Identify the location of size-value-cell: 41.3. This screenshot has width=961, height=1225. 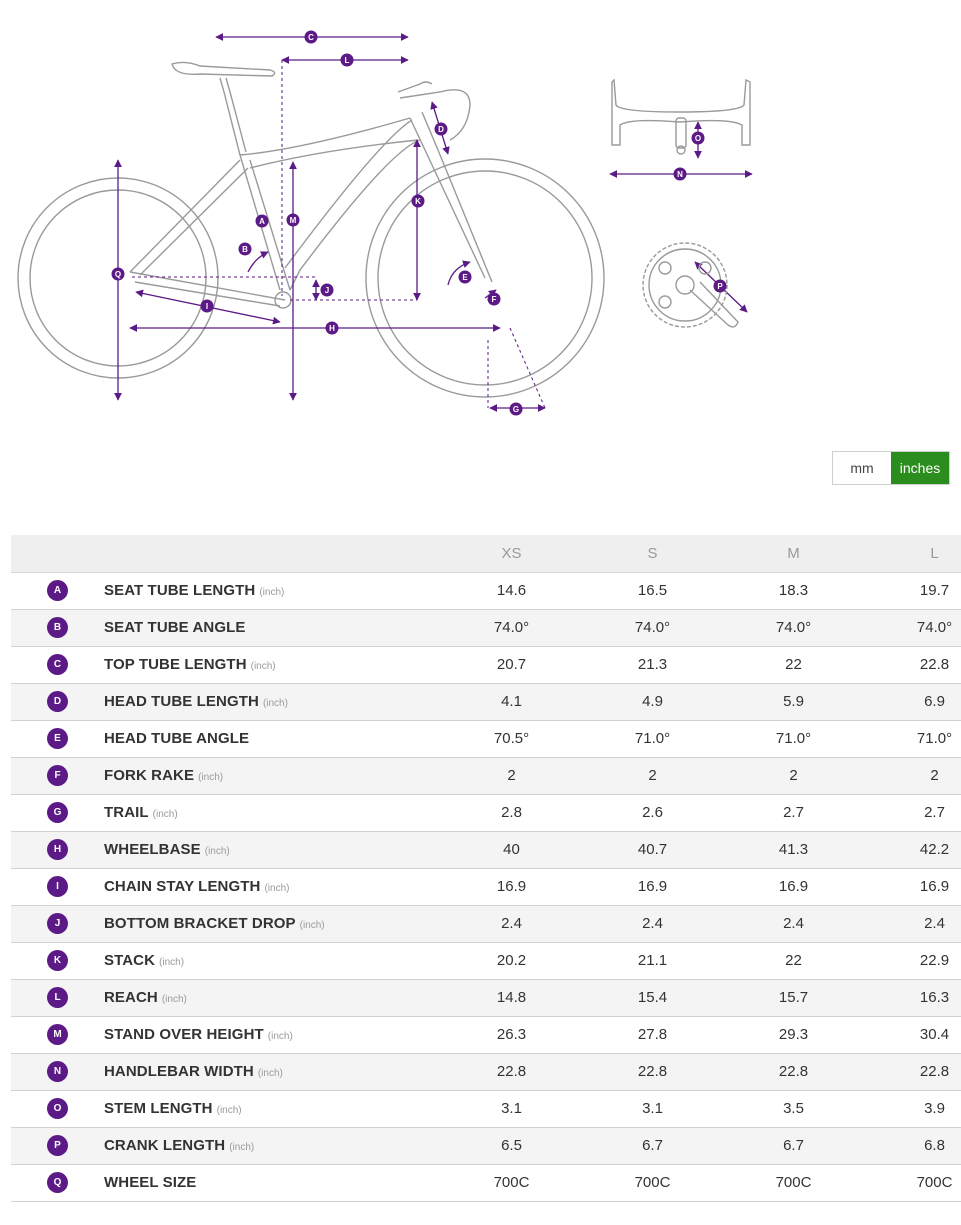
(793, 850).